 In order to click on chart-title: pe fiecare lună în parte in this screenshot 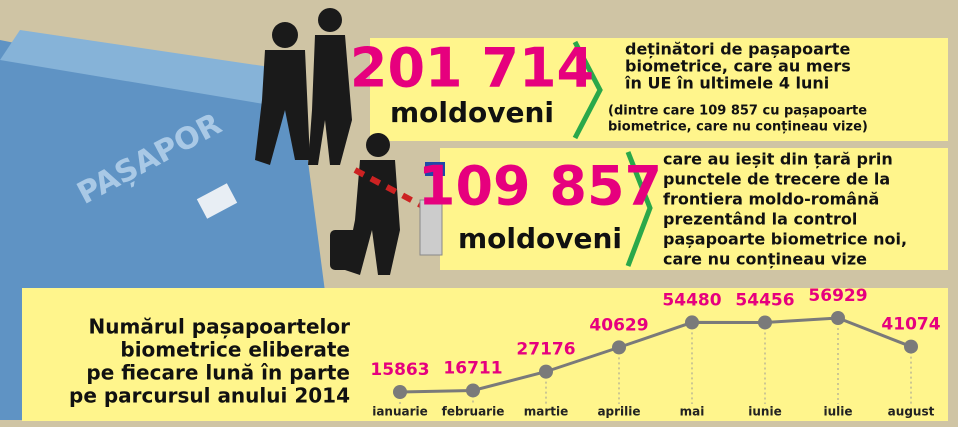, I will do `click(218, 373)`.